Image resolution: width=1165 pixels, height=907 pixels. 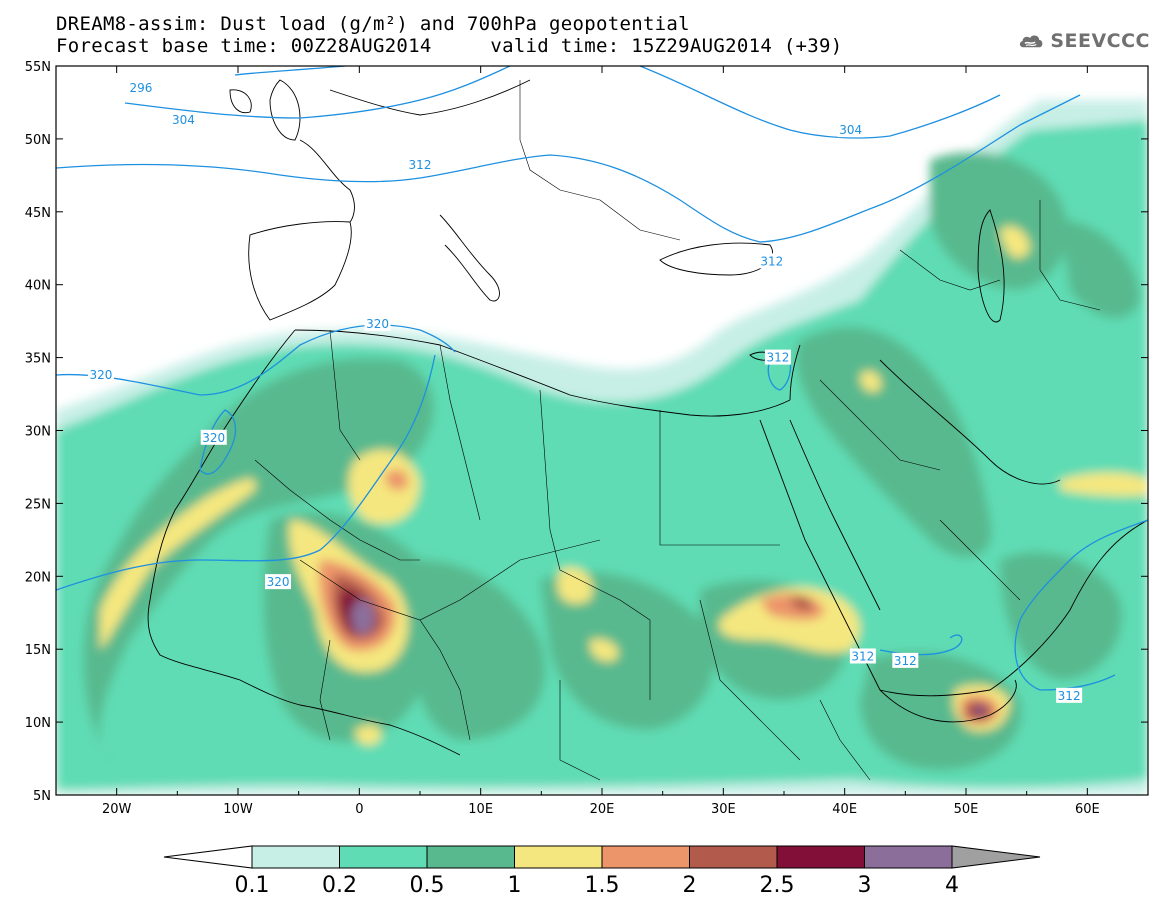 I want to click on logo-text: SEEVCCC, so click(x=1100, y=41).